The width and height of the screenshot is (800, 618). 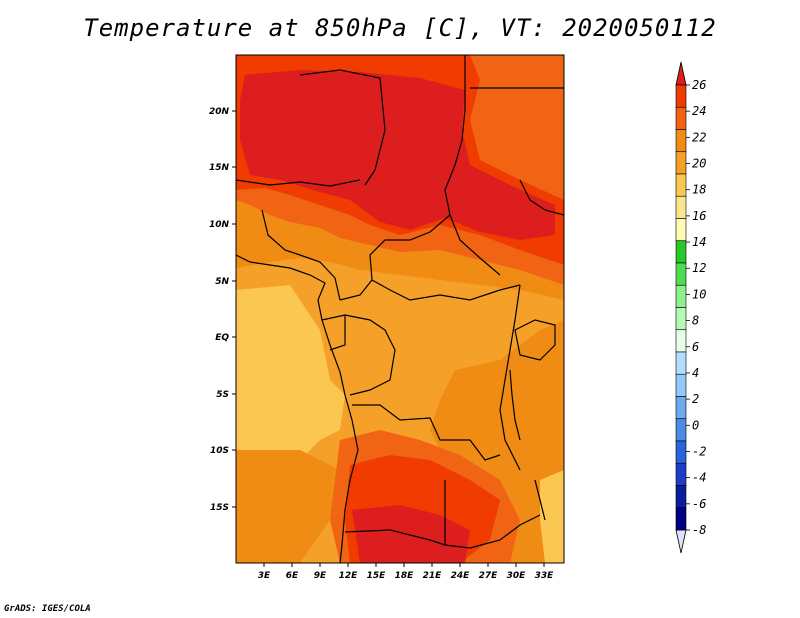 What do you see at coordinates (695, 425) in the screenshot?
I see `colorbar-label: 0` at bounding box center [695, 425].